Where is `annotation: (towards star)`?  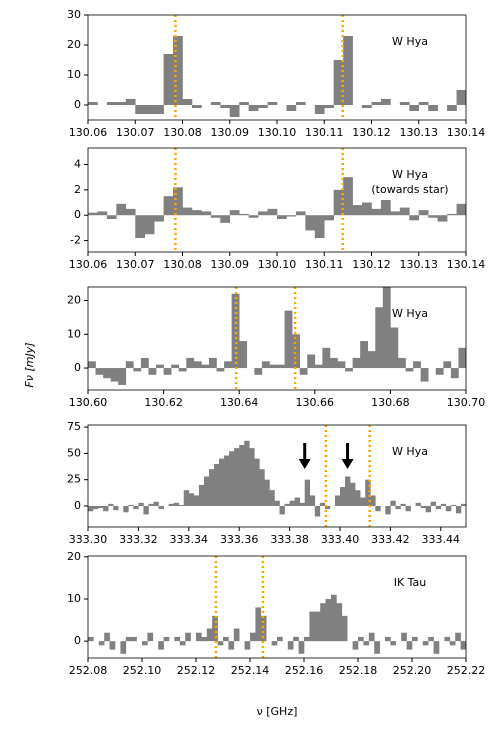
annotation: (towards star) is located at coordinates (409, 189).